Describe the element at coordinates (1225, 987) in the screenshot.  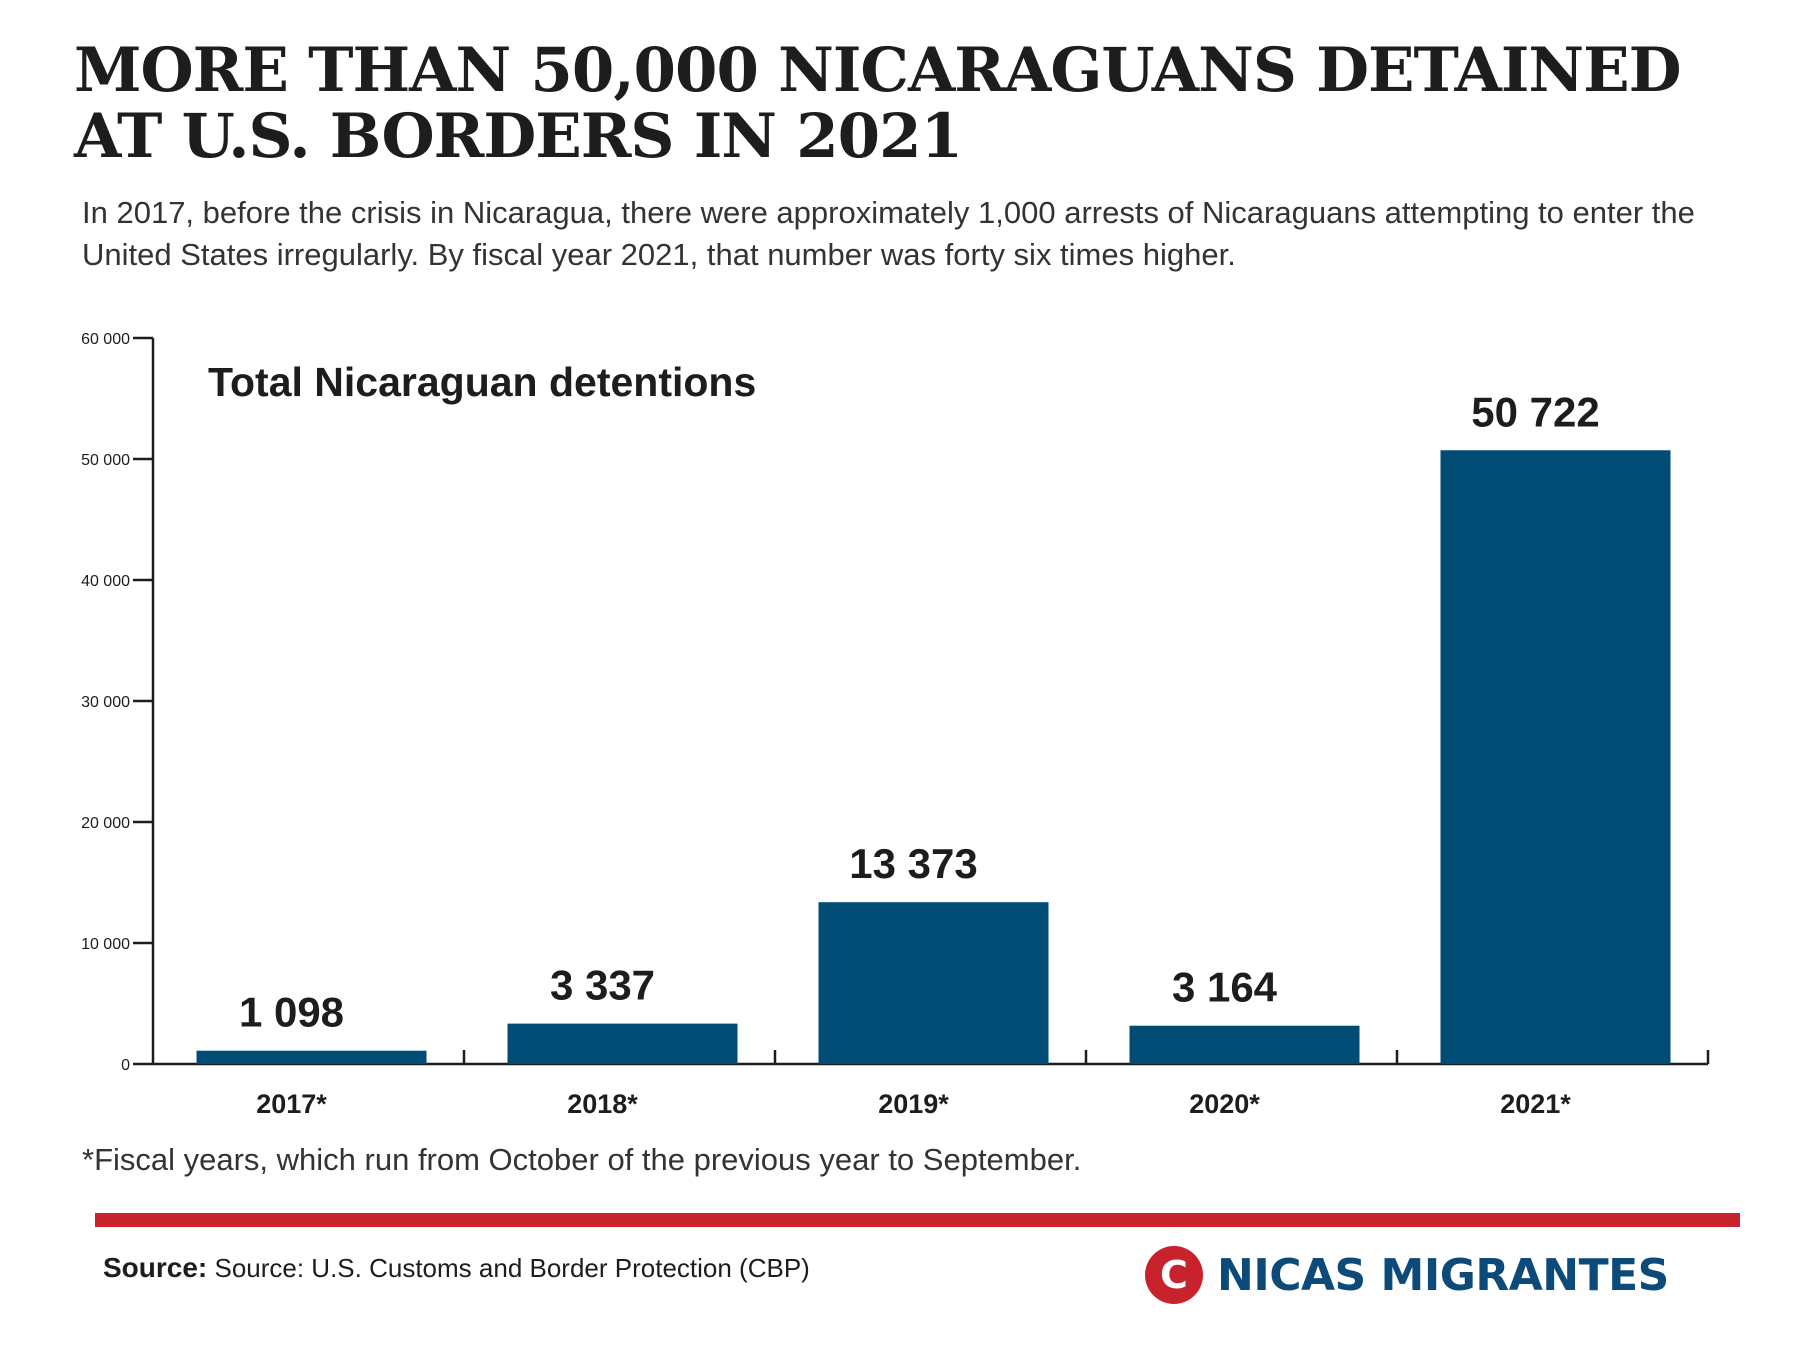
I see `bar-value-label: 3 164` at that location.